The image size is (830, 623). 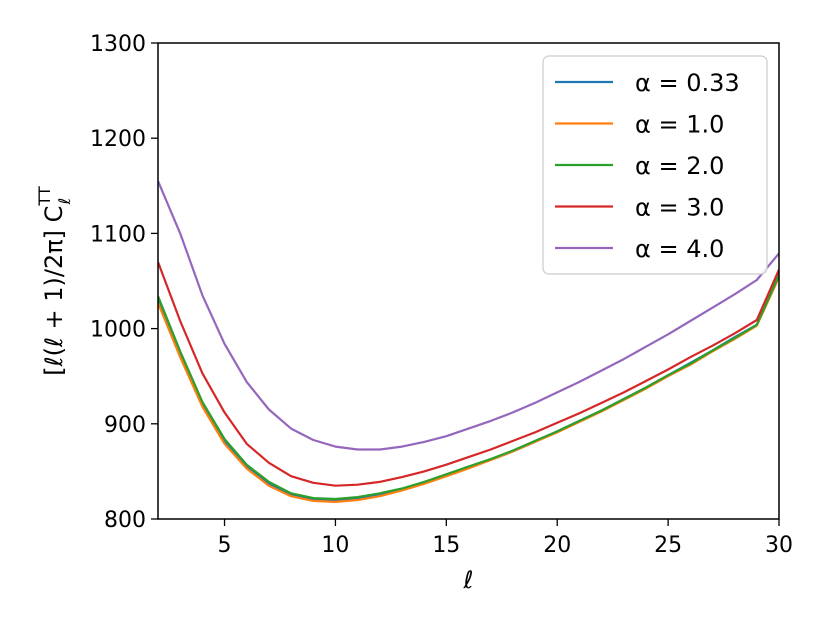 What do you see at coordinates (679, 166) in the screenshot?
I see `legend-label: α = 2.0` at bounding box center [679, 166].